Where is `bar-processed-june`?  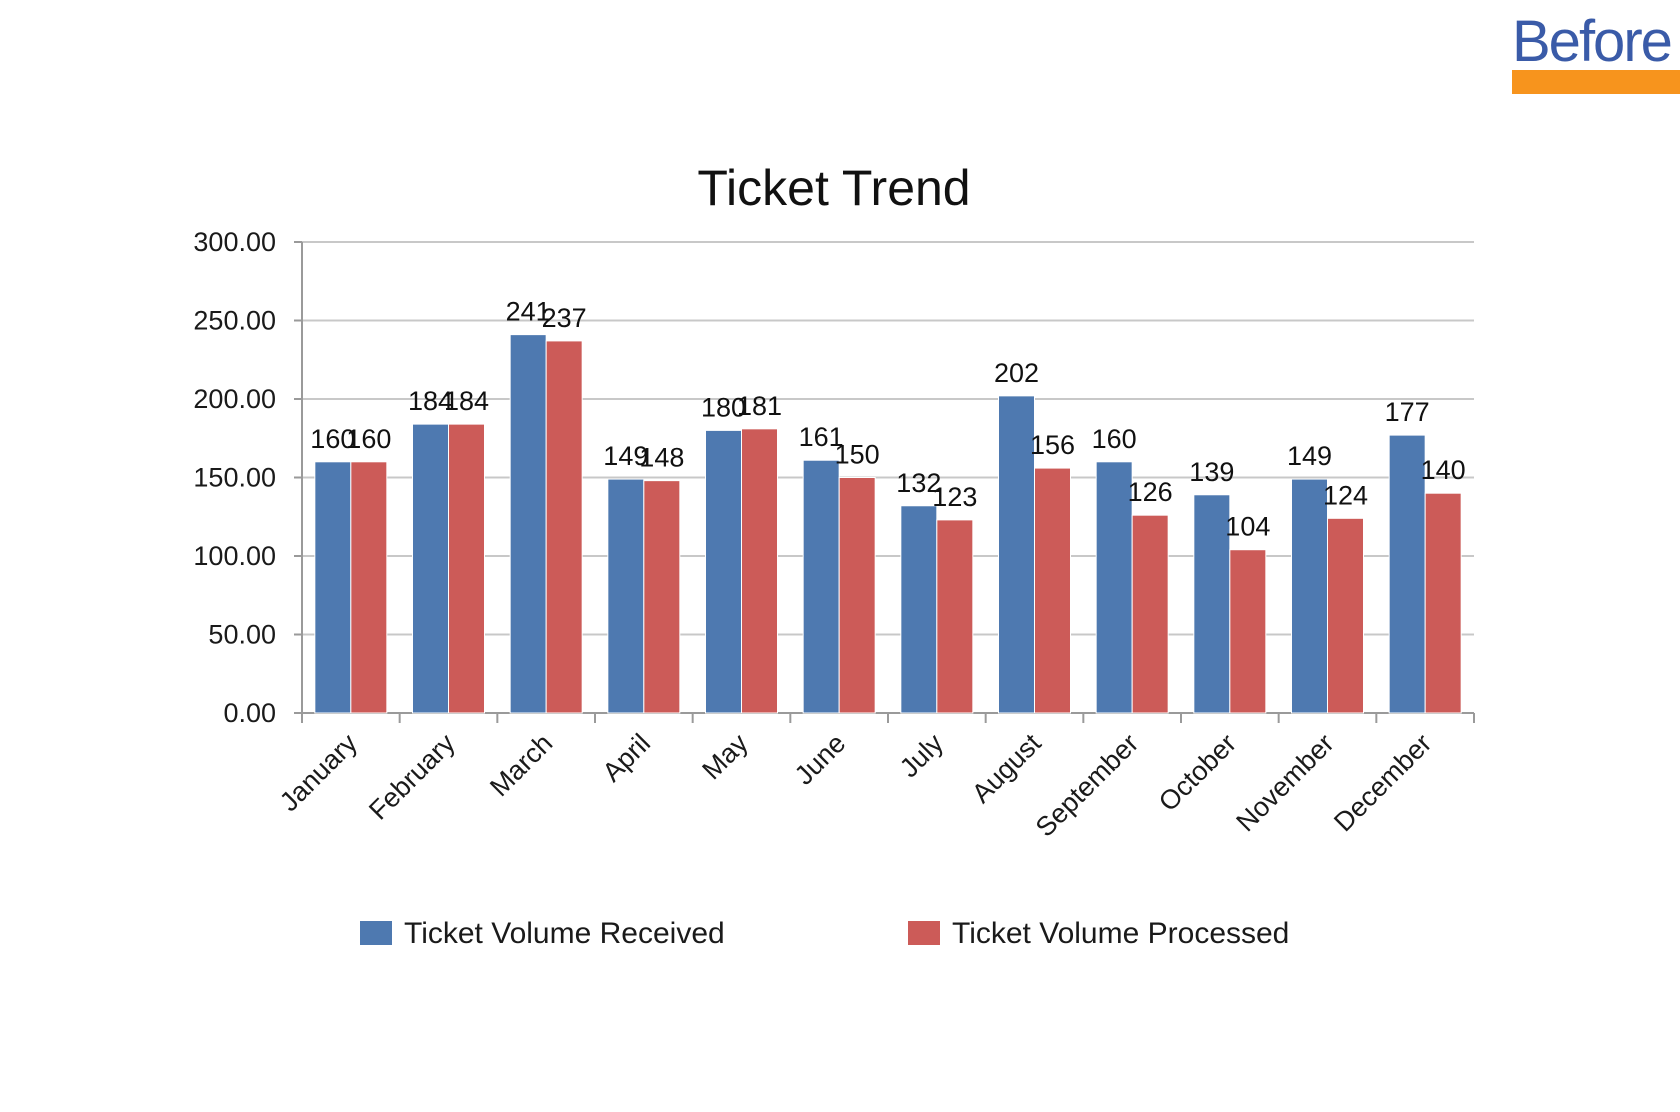 bar-processed-june is located at coordinates (857, 595).